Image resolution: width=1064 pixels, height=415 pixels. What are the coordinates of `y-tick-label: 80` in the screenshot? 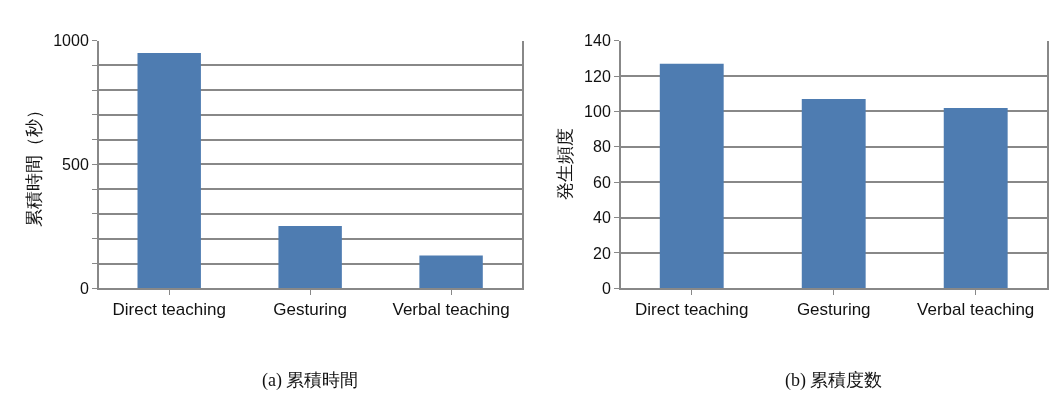 It's located at (601, 147).